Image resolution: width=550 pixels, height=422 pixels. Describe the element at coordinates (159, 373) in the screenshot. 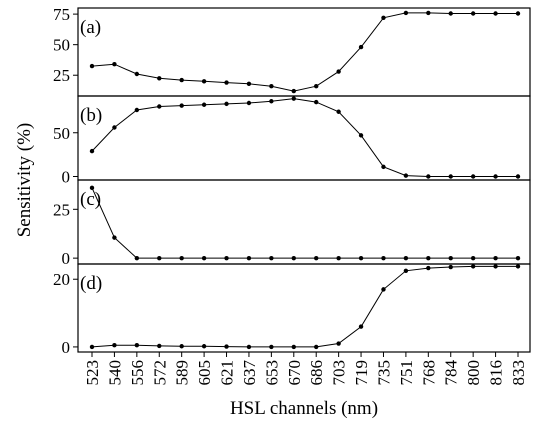

I see `x-tick-label: 572` at that location.